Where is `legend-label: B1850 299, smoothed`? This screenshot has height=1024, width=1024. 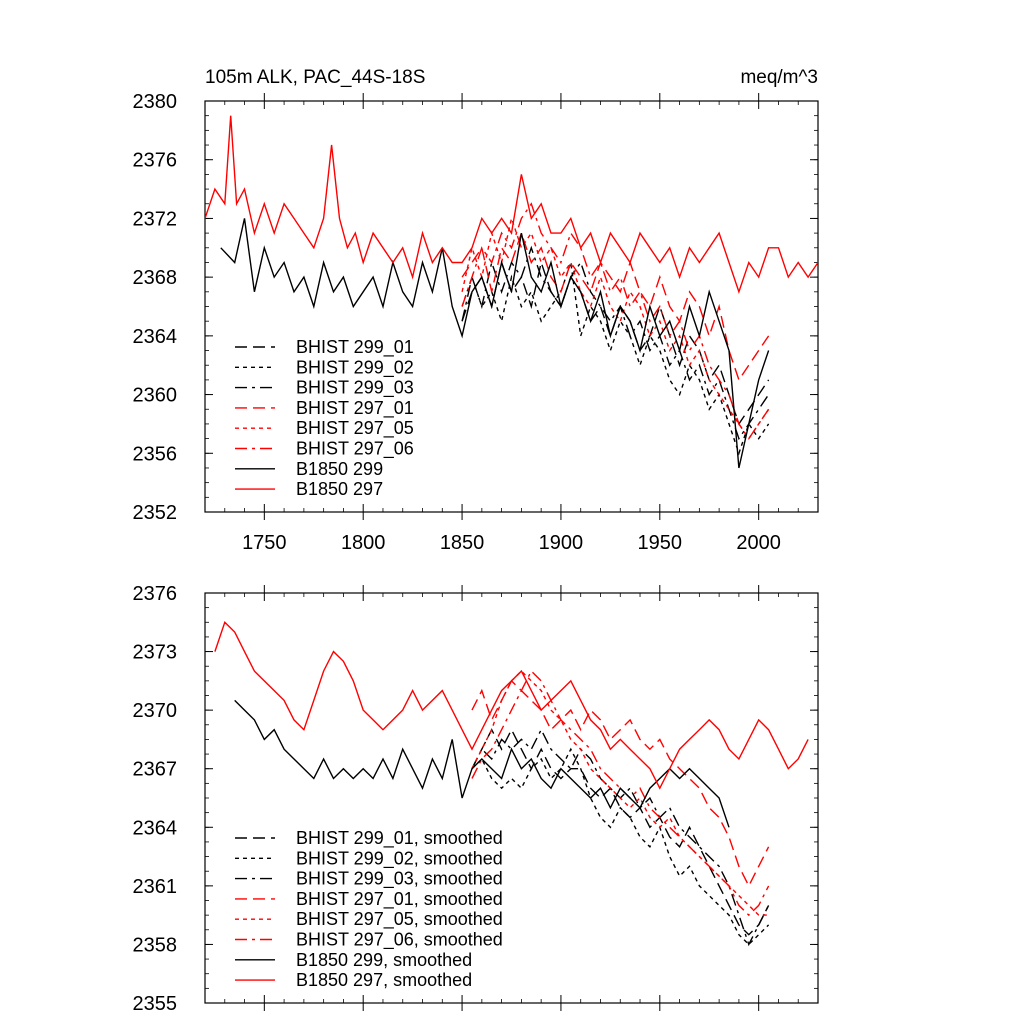
legend-label: B1850 299, smoothed is located at coordinates (384, 960).